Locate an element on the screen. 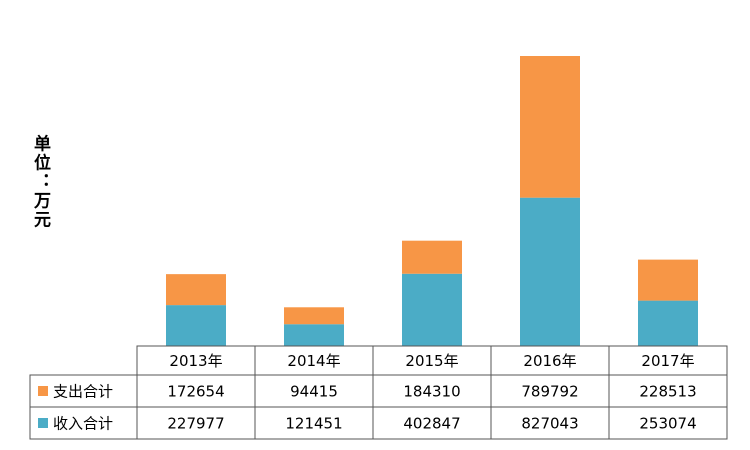  legend-label: 收入合计 is located at coordinates (83, 424).